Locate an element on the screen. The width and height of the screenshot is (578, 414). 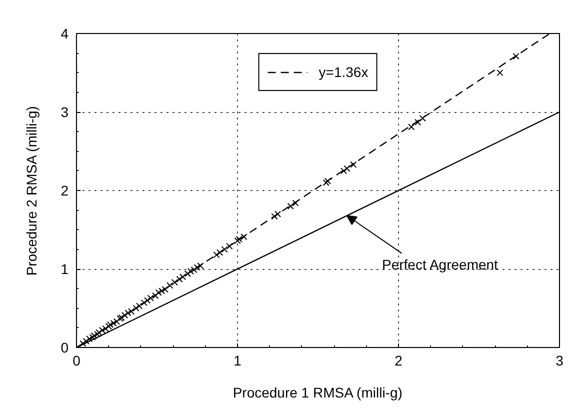
x-tick-label: 3 is located at coordinates (560, 360).